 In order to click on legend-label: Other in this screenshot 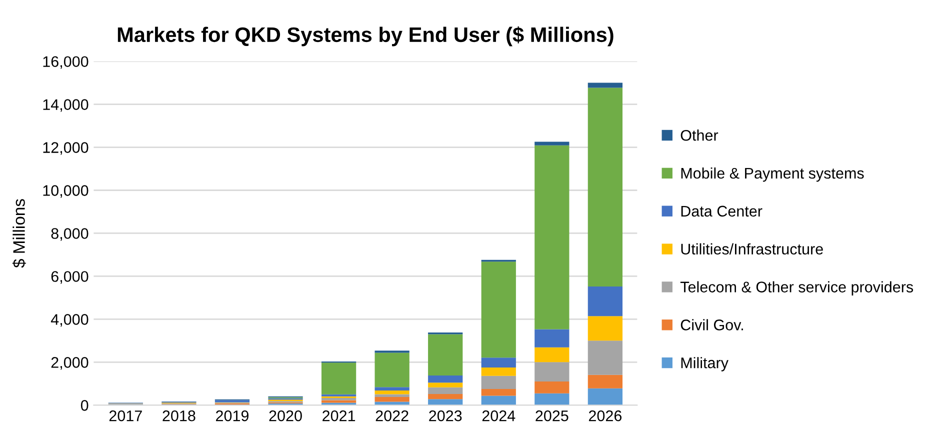, I will do `click(699, 135)`.